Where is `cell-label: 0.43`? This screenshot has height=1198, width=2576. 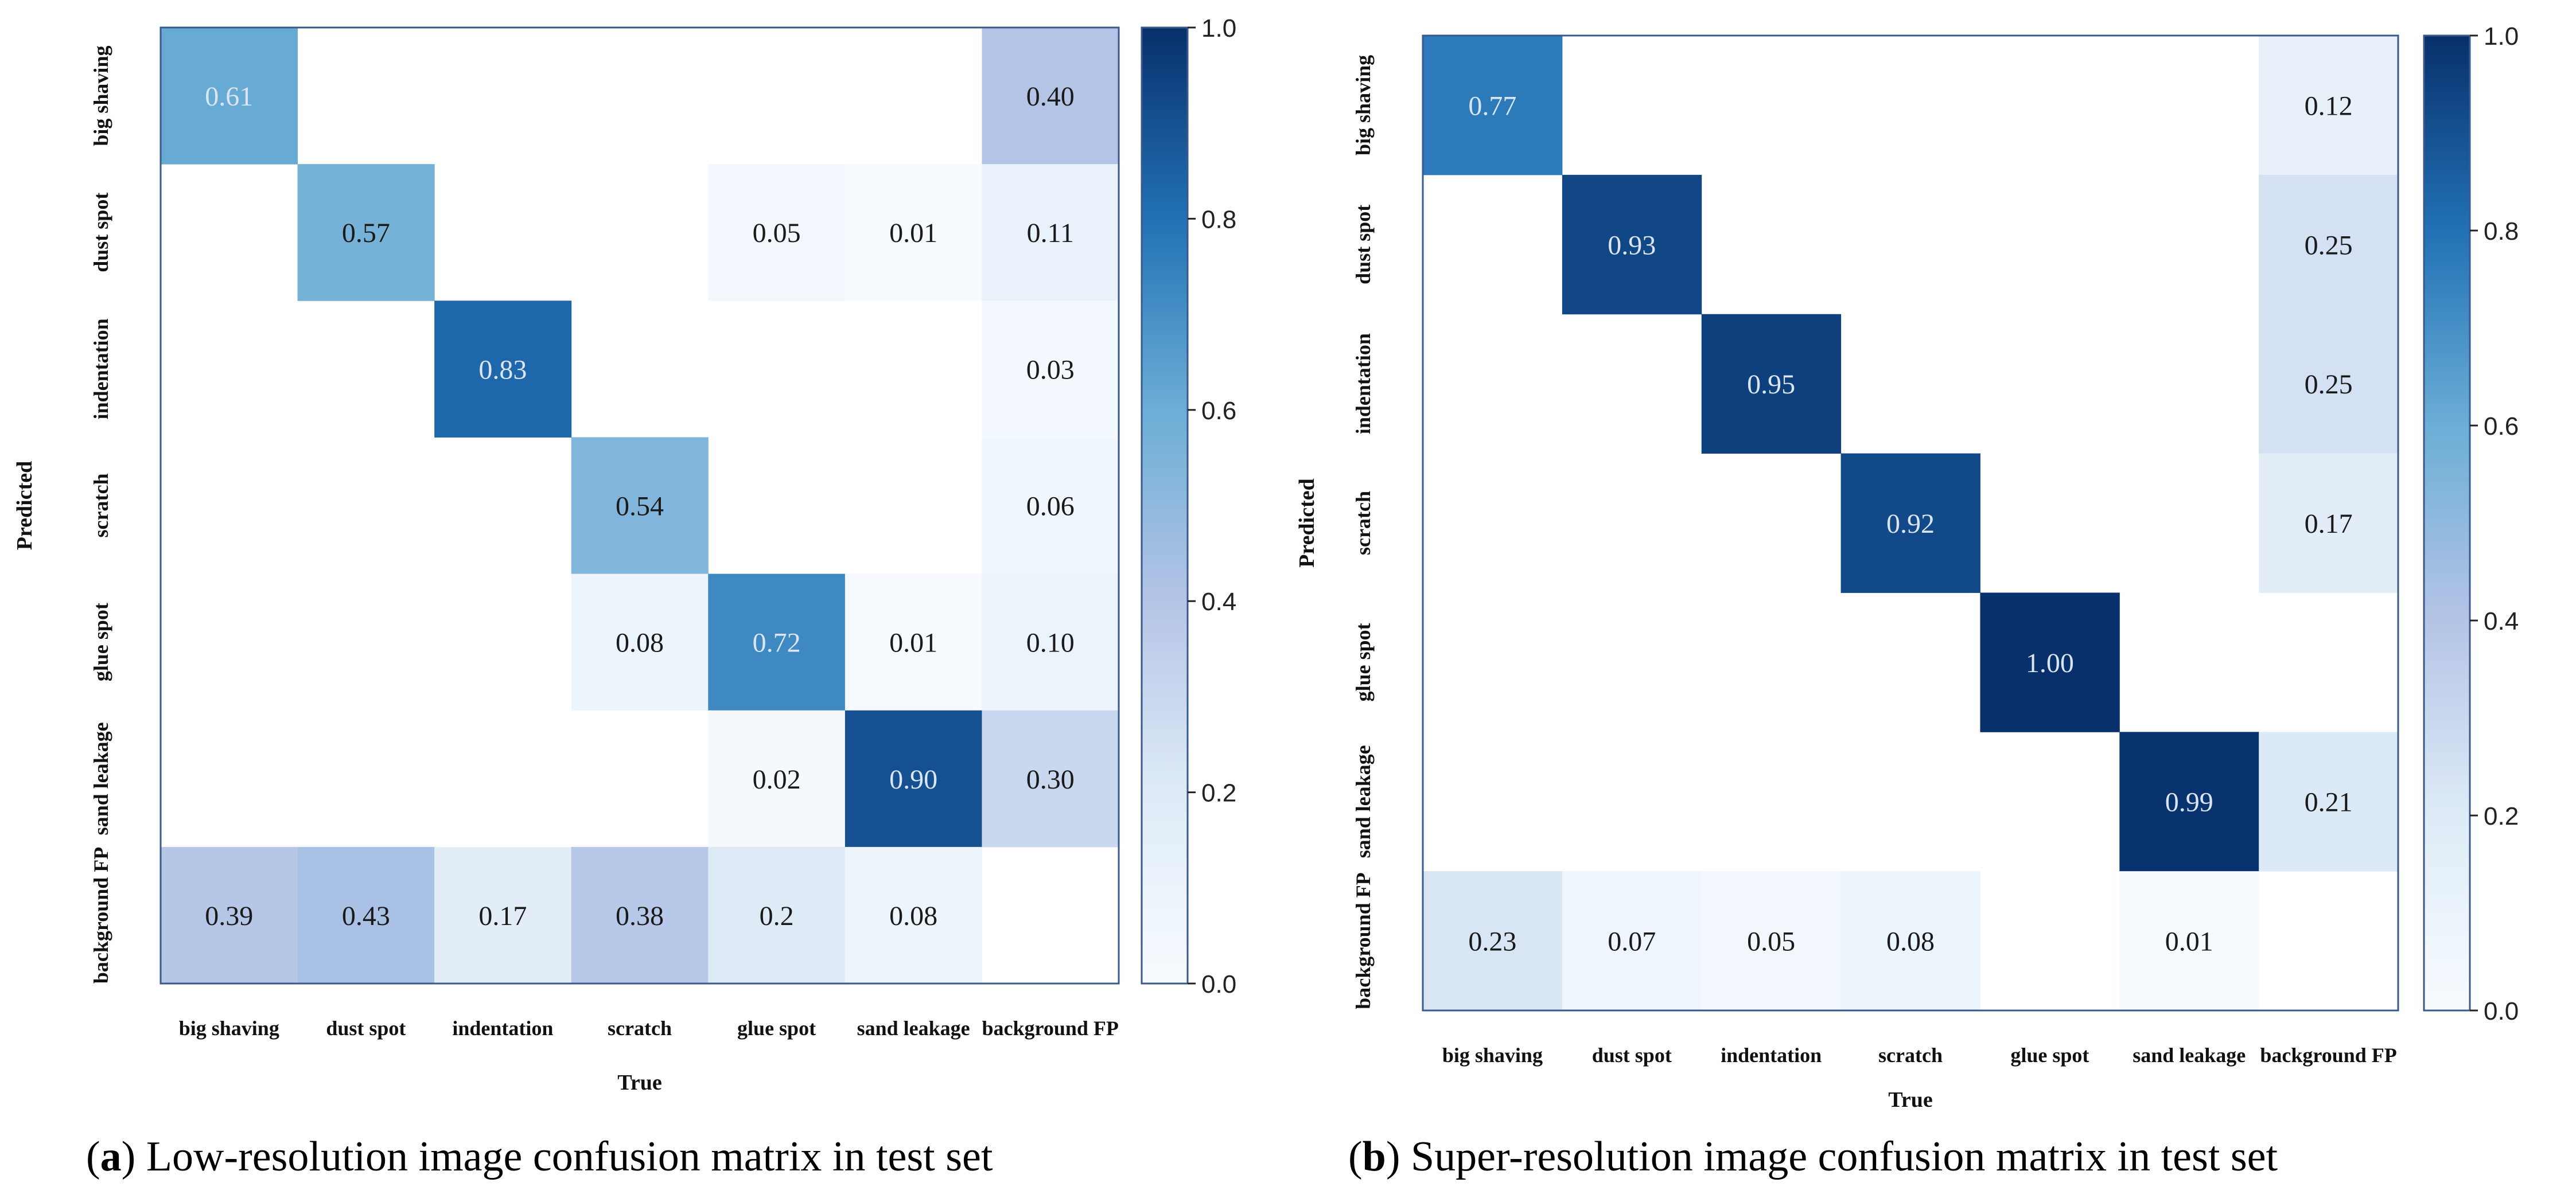 cell-label: 0.43 is located at coordinates (366, 916).